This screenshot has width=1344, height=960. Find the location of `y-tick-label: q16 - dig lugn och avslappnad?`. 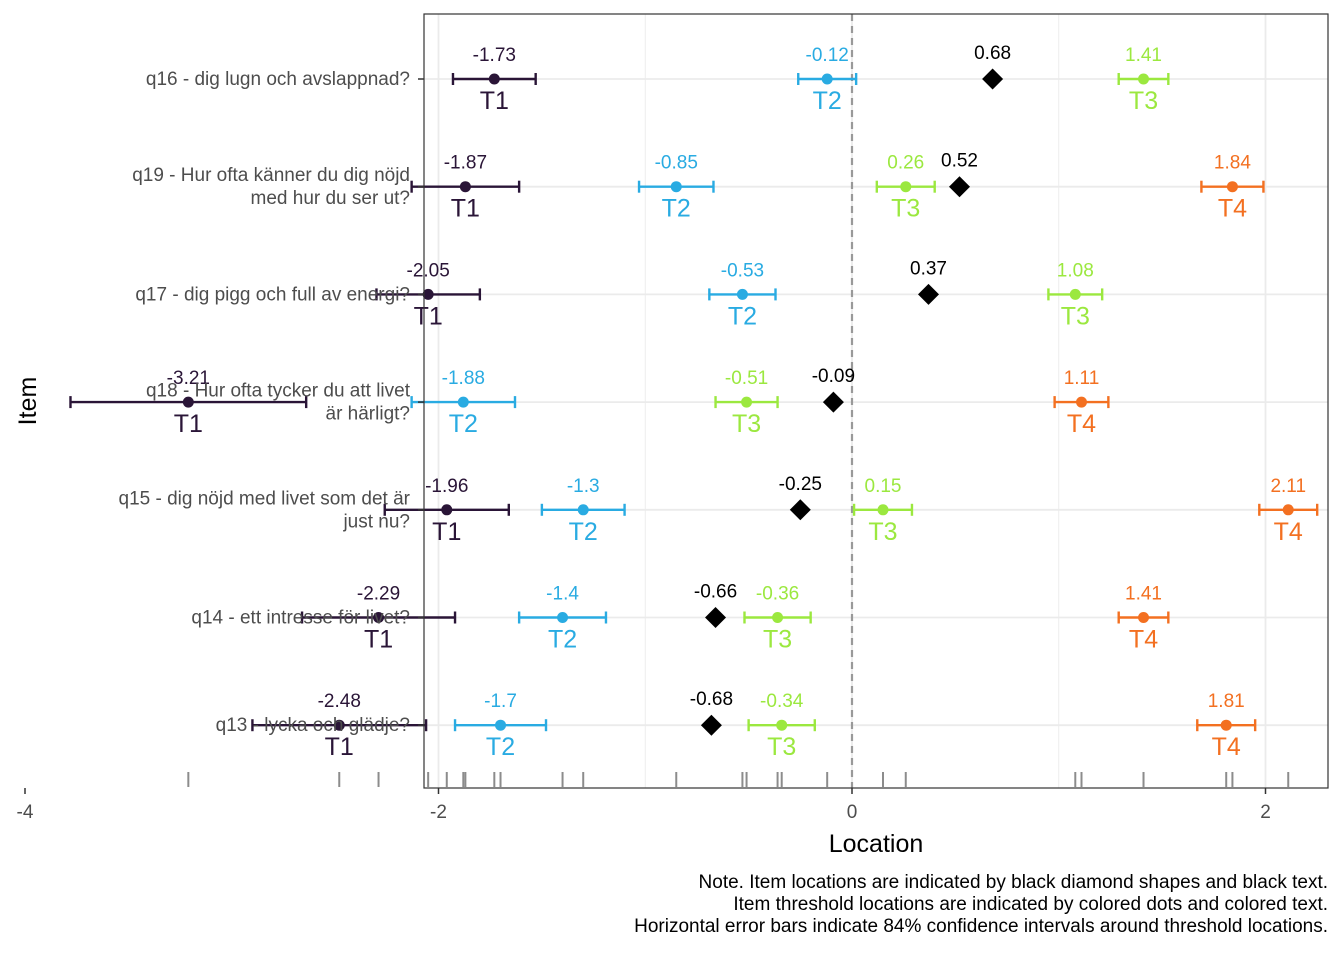

y-tick-label: q16 - dig lugn och avslappnad? is located at coordinates (278, 79).